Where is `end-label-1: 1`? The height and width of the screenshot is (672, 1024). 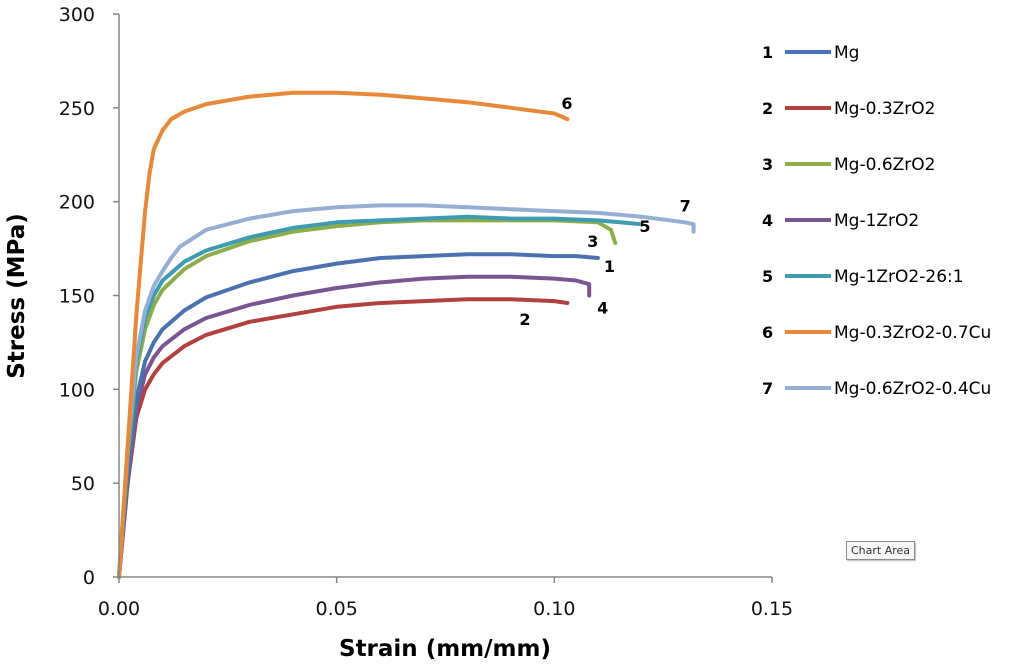
end-label-1: 1 is located at coordinates (609, 266).